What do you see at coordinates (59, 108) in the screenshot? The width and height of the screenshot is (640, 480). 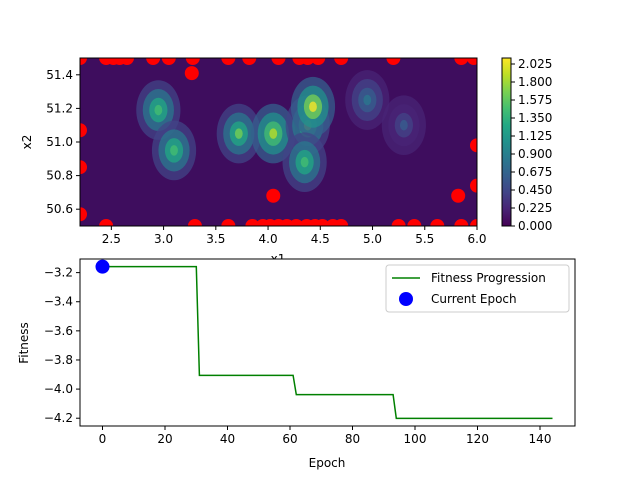 I see `y-tick-label: 51.2` at bounding box center [59, 108].